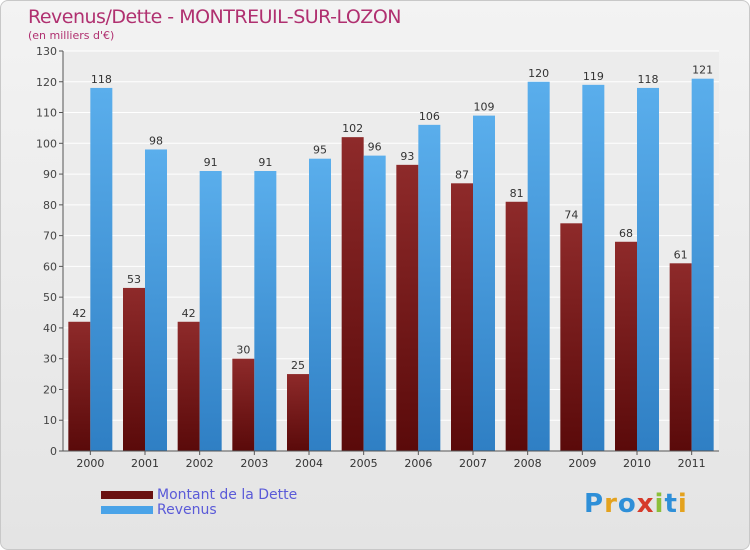 The image size is (750, 550). Describe the element at coordinates (50, 328) in the screenshot. I see `y-tick-label: 40` at that location.